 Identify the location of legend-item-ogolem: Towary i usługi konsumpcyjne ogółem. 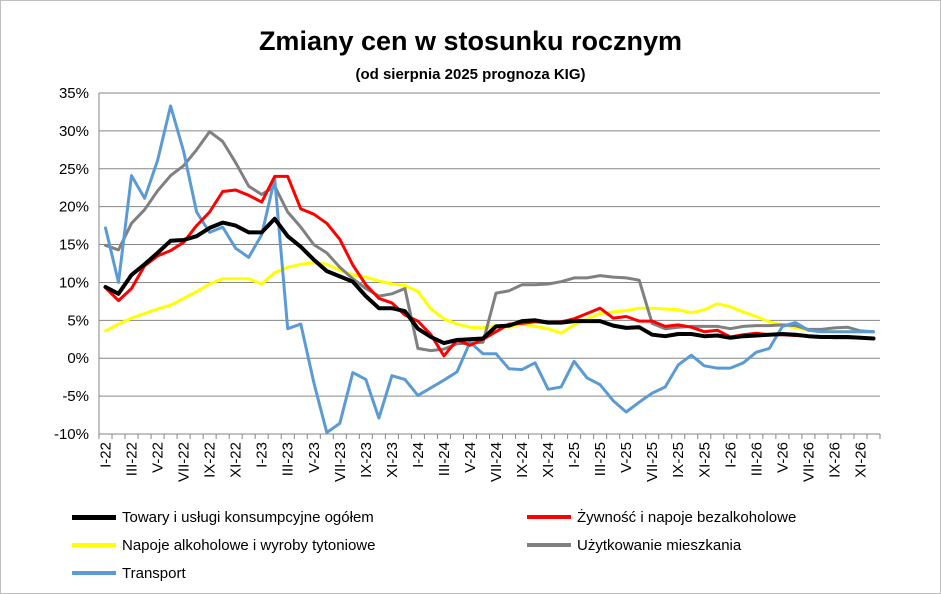
(223, 517).